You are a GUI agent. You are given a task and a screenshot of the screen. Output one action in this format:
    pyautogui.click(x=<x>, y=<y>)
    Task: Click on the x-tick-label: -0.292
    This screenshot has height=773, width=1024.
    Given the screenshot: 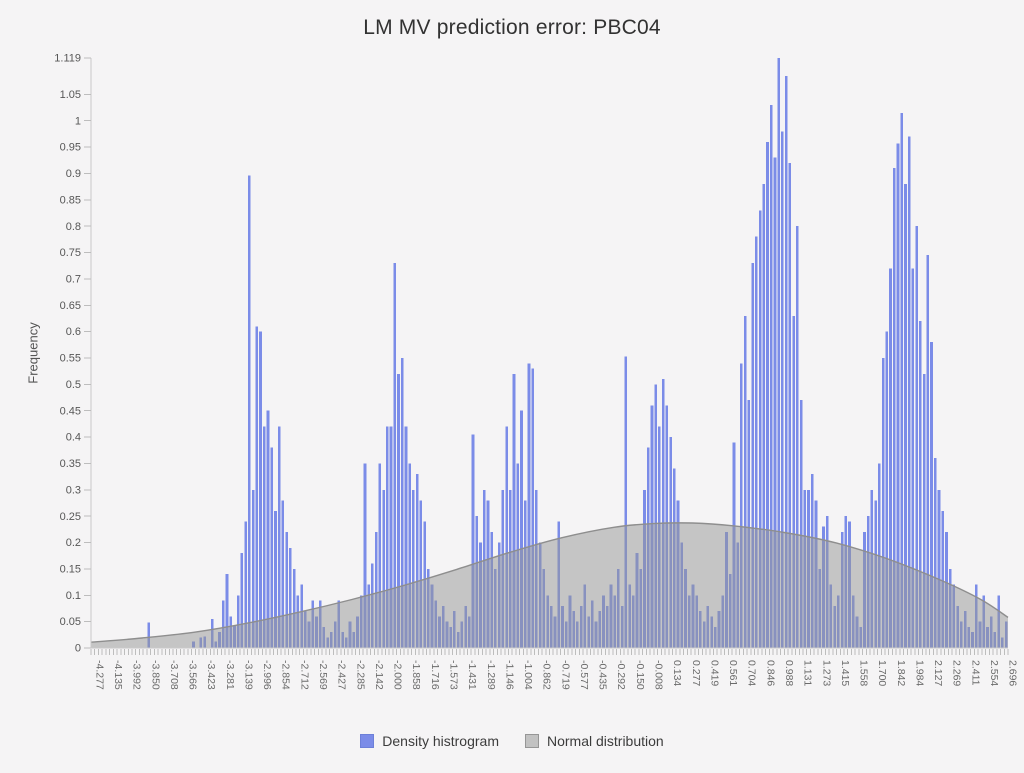 What is the action you would take?
    pyautogui.click(x=621, y=675)
    